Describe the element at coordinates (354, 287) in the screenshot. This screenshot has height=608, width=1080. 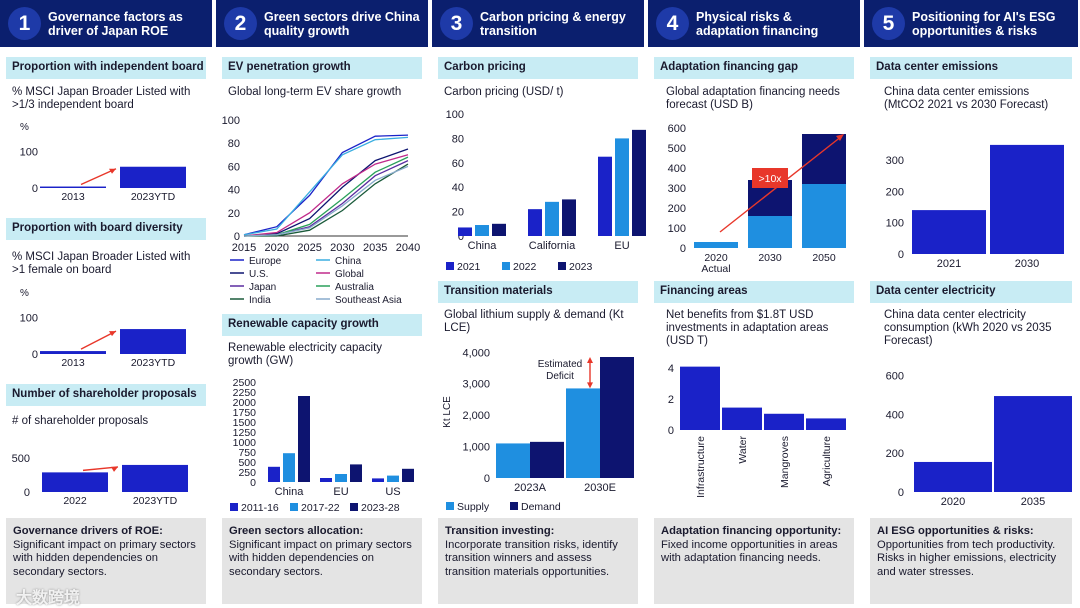
I see `legend-label: Australia` at that location.